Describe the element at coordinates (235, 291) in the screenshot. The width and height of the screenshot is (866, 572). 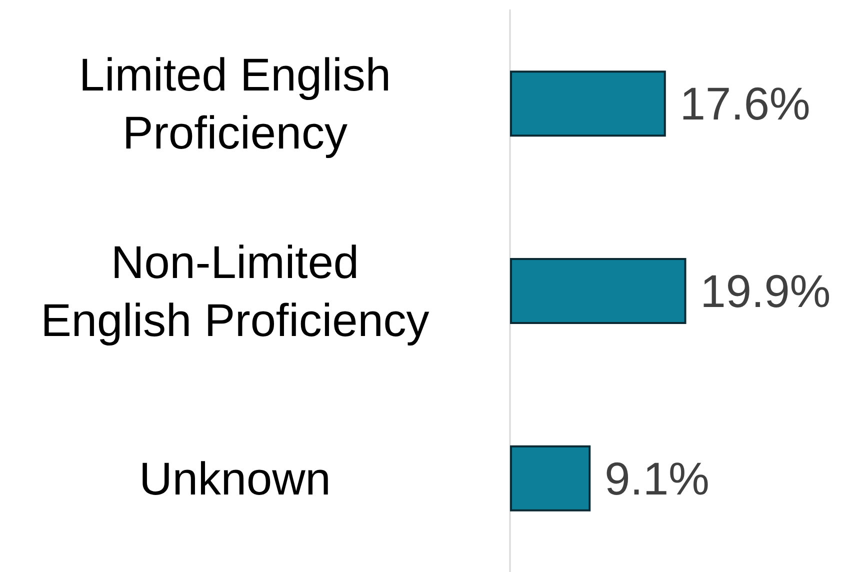
I see `y-tick-label: Non-Limited English Proficiency` at that location.